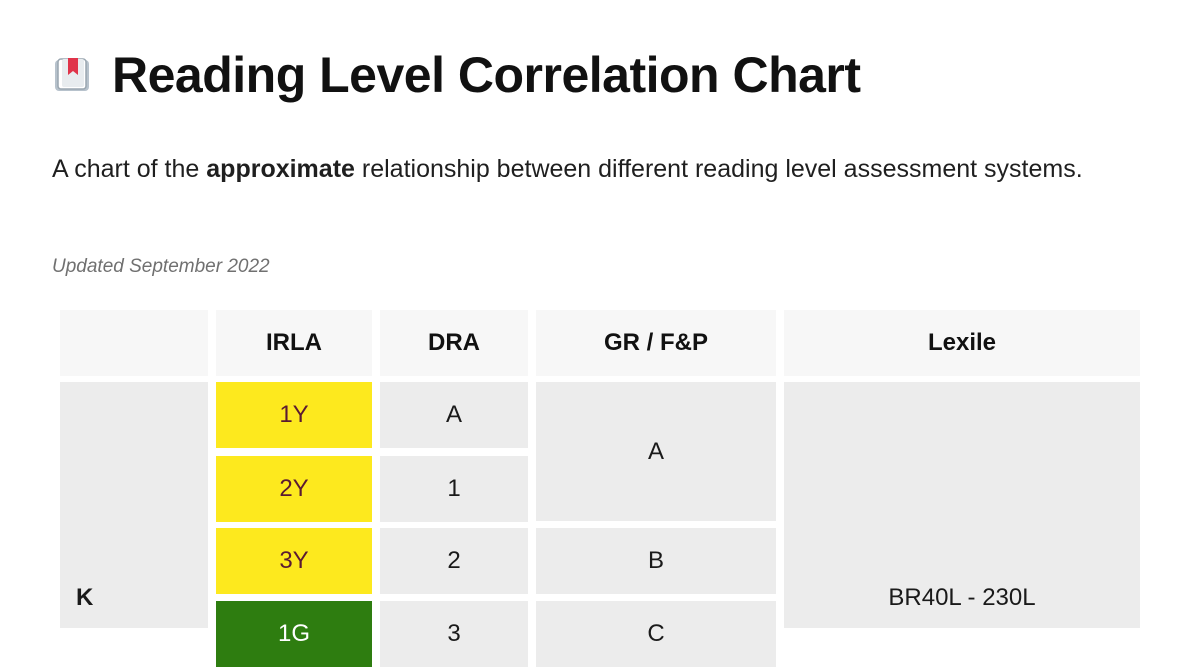  I want to click on grfp-cell: C, so click(656, 634).